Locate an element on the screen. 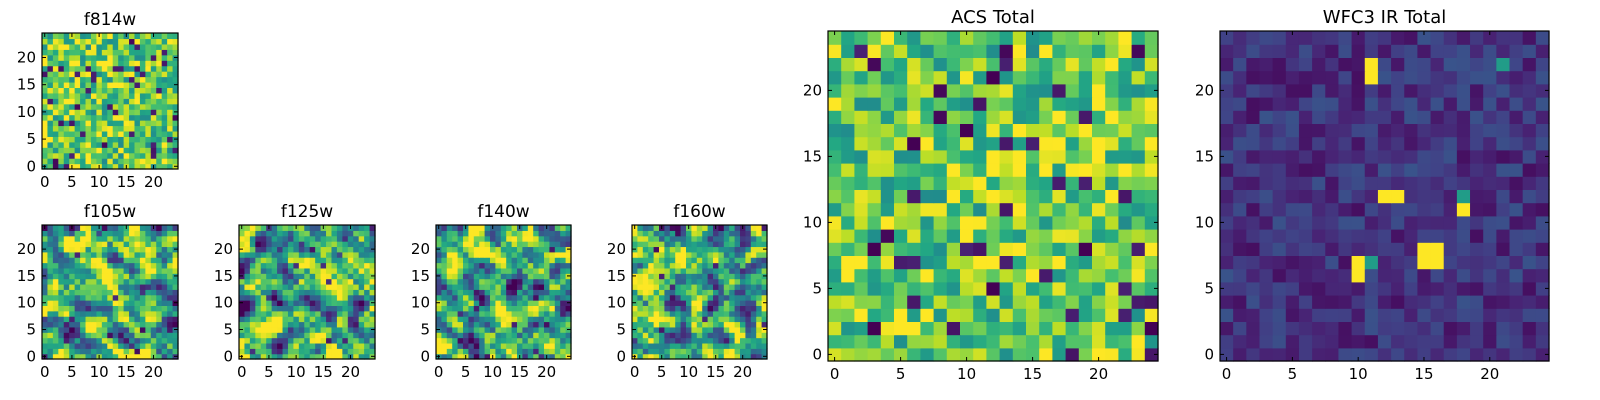  heatmap-cells is located at coordinates (110, 101).